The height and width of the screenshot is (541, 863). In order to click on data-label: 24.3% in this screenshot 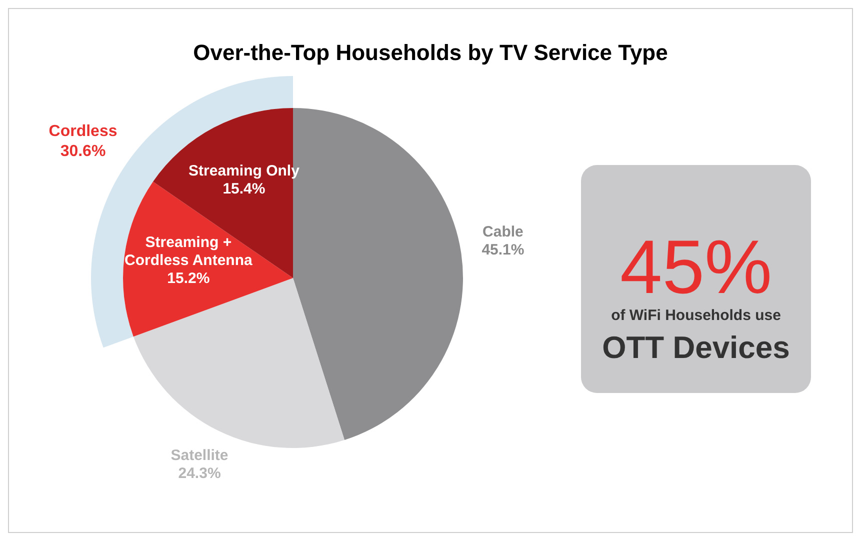, I will do `click(199, 473)`.